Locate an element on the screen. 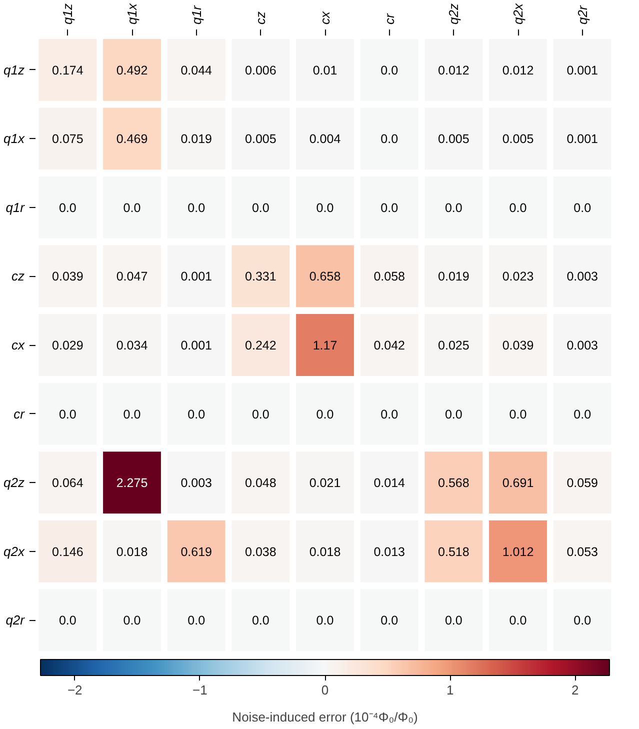 This screenshot has width=639, height=729. y-tick-label: q1z is located at coordinates (14, 70).